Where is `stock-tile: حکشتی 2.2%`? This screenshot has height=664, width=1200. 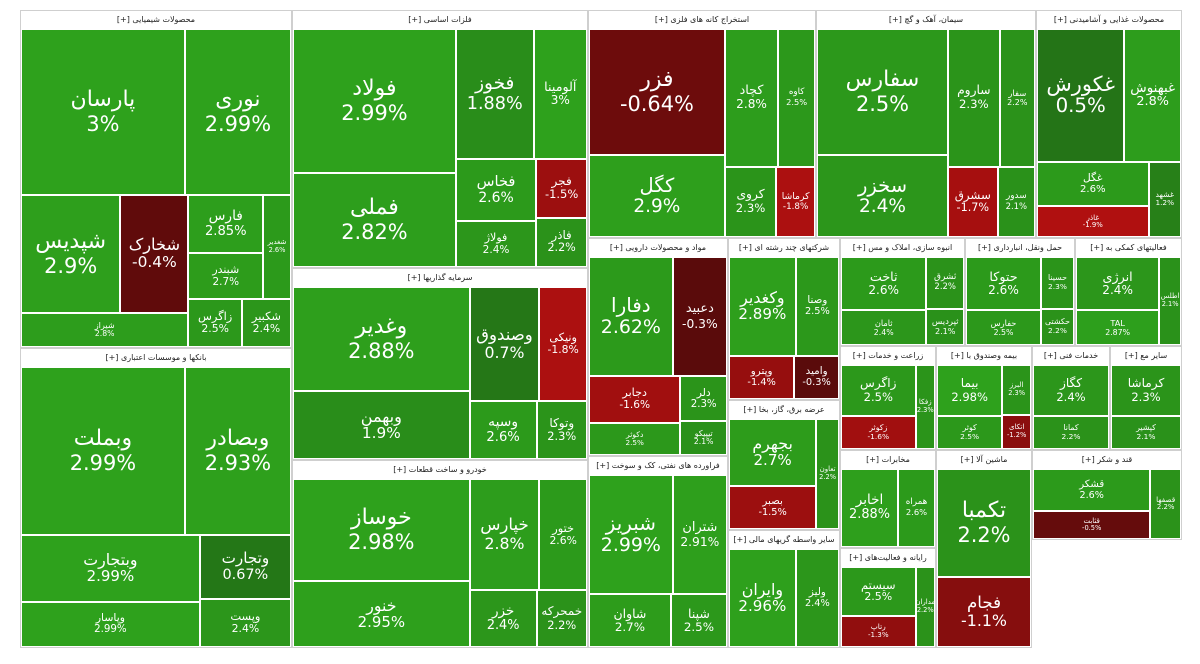 stock-tile: حکشتی 2.2% is located at coordinates (1057, 327).